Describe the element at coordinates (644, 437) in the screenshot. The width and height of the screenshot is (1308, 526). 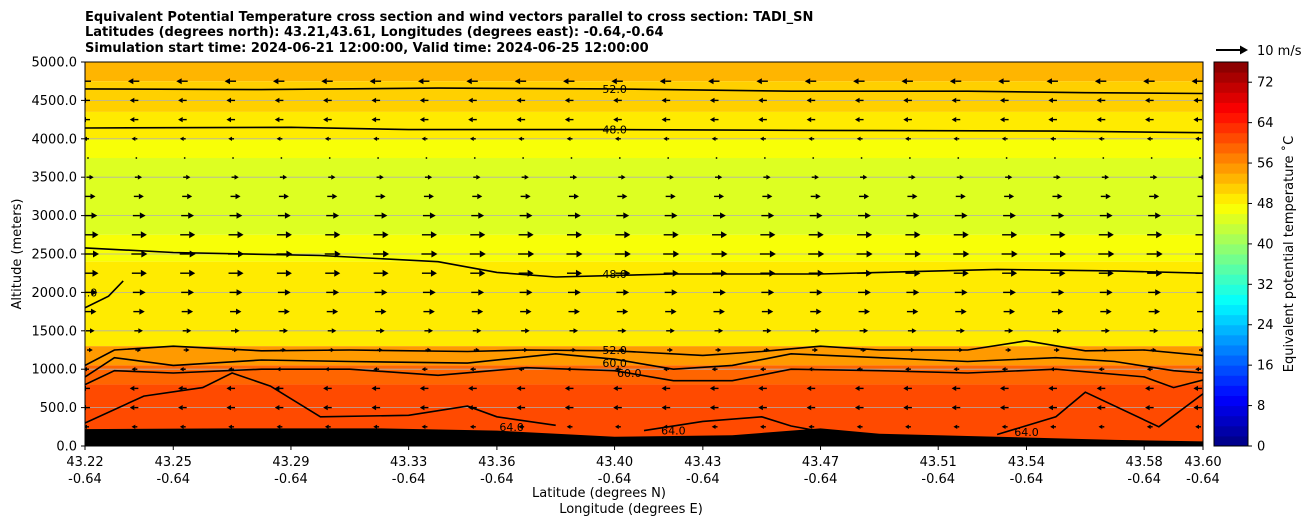
I see `terrain-mask` at that location.